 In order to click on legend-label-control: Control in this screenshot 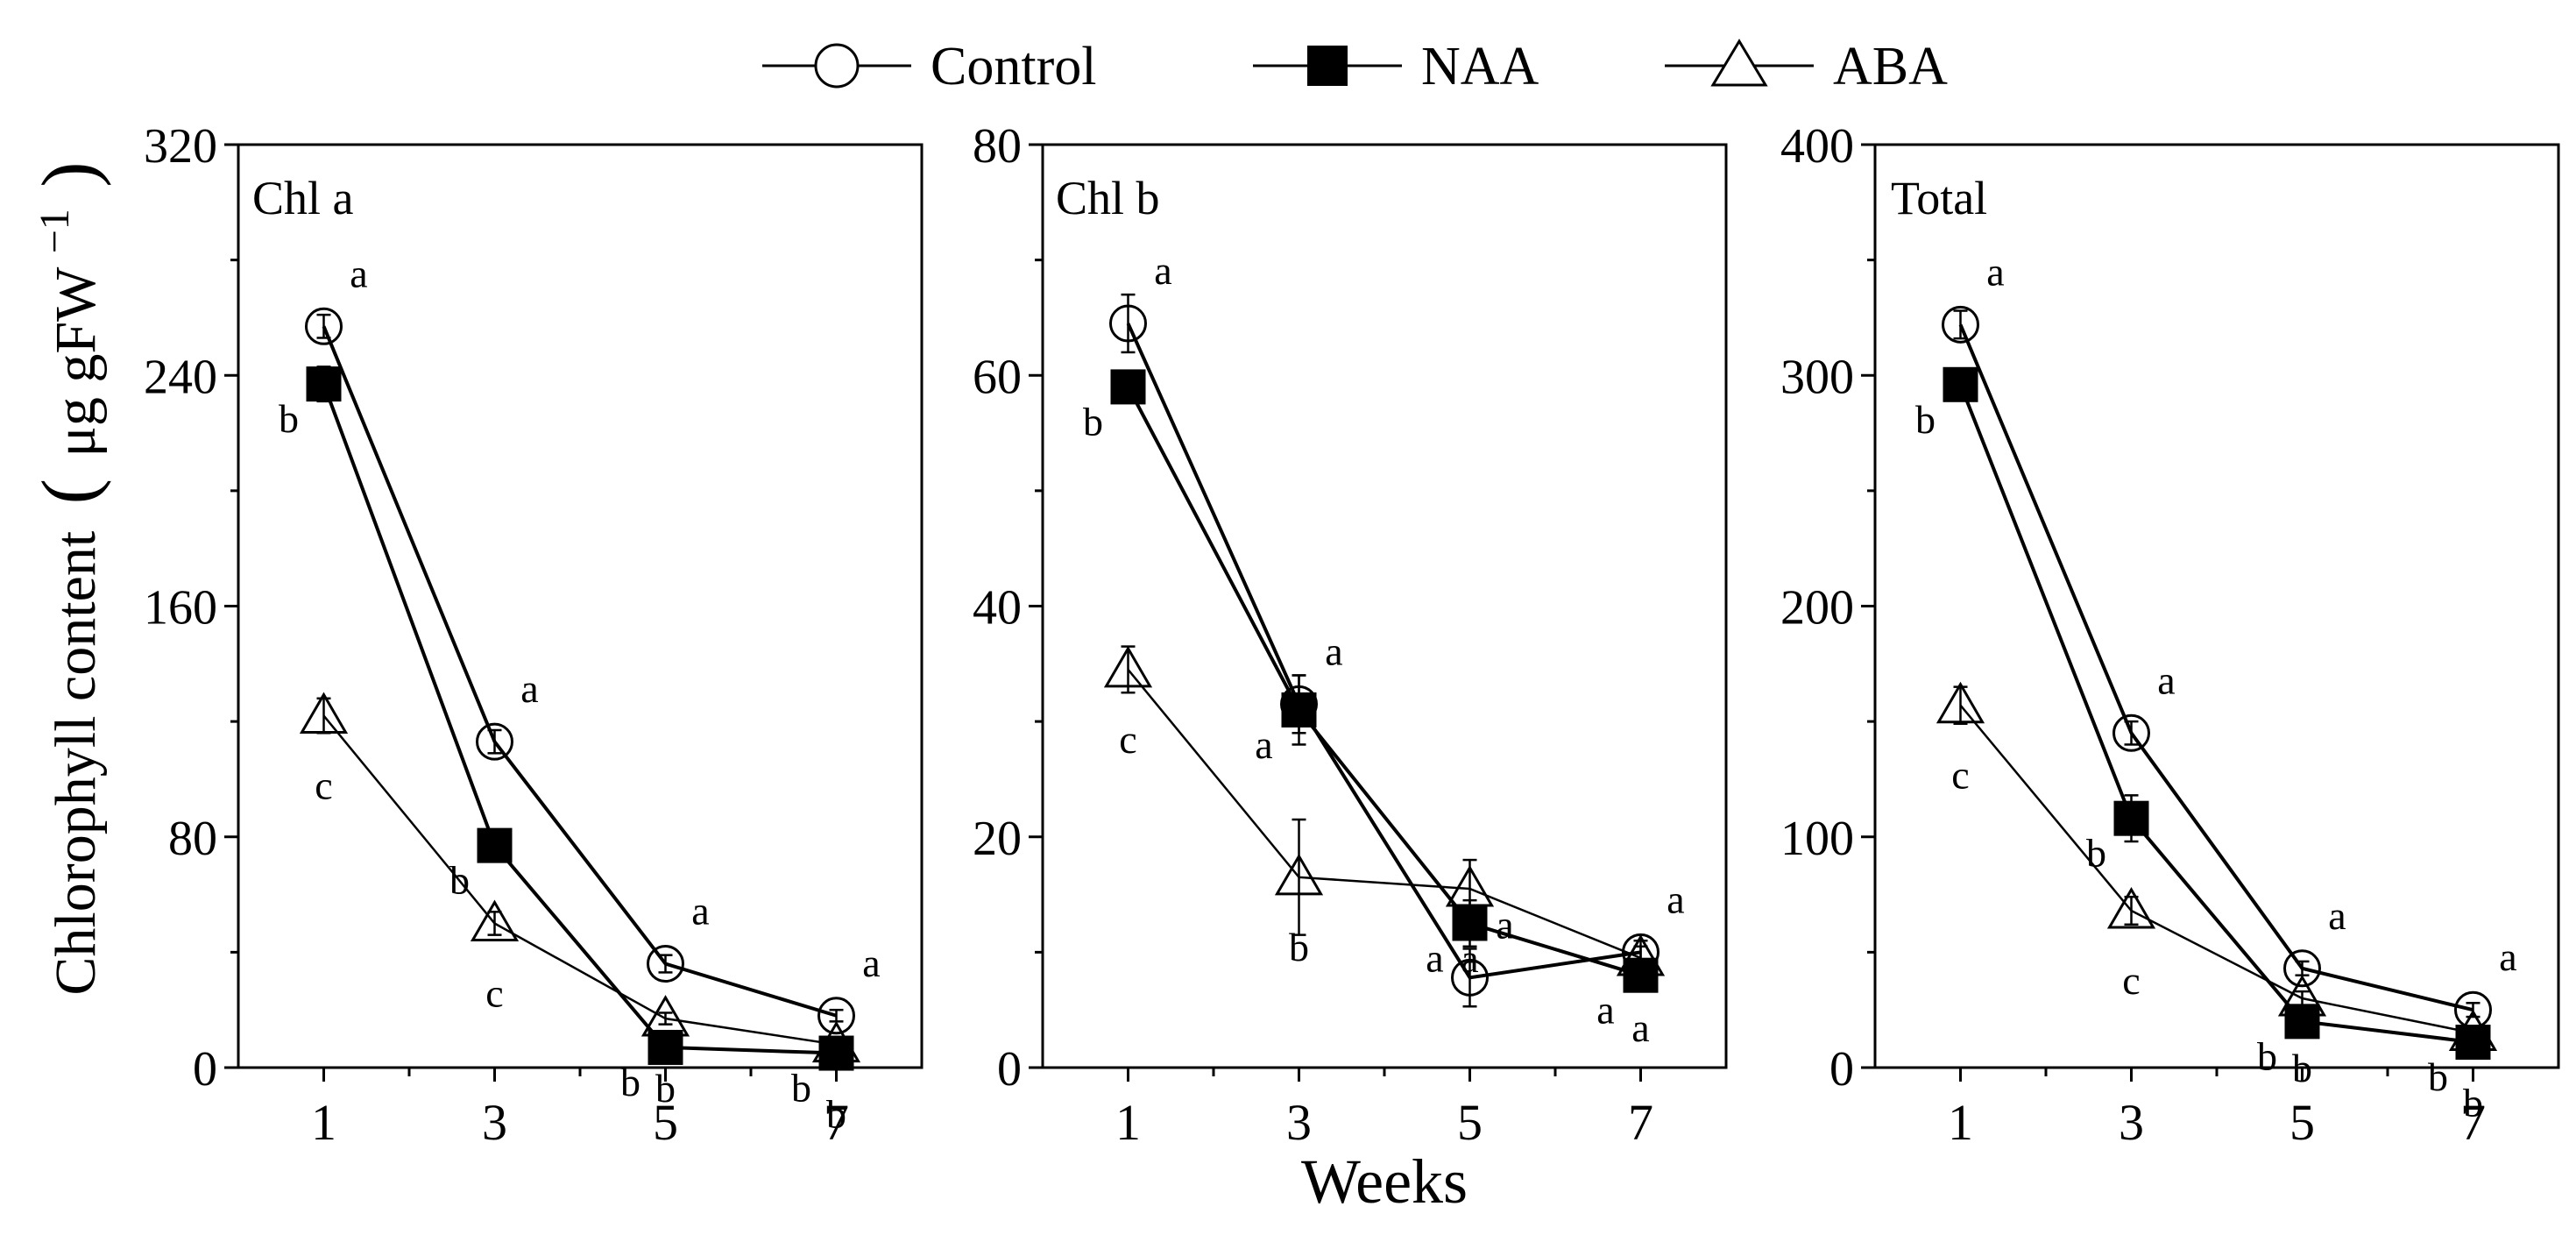, I will do `click(1013, 66)`.